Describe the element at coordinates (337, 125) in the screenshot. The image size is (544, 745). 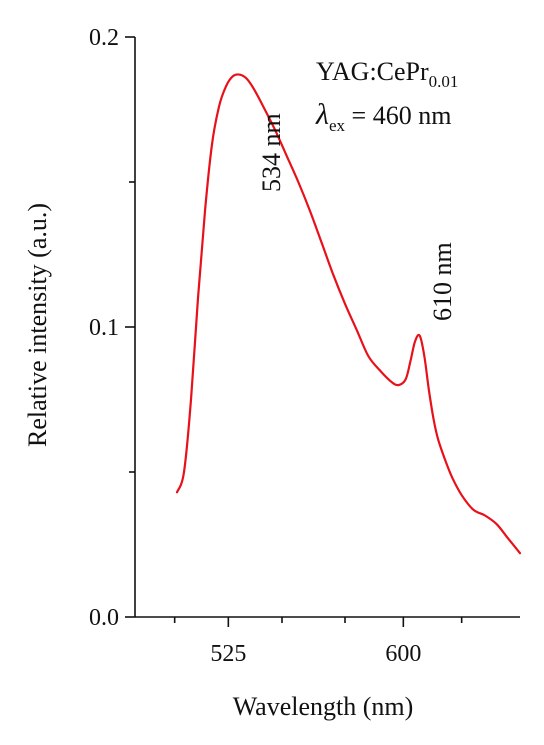
I see `lambda-subscript: ex` at that location.